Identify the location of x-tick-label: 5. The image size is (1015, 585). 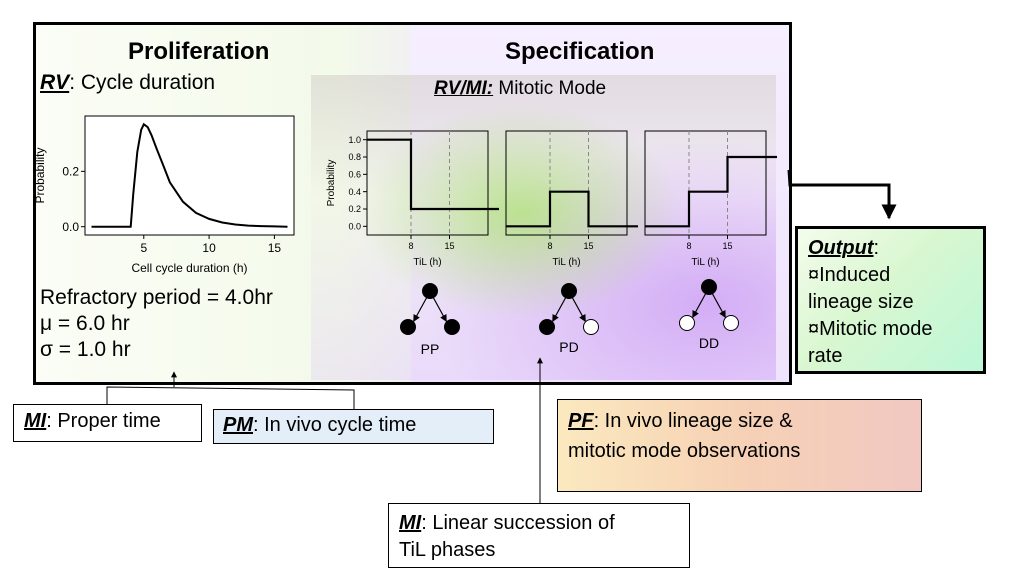
(143, 248).